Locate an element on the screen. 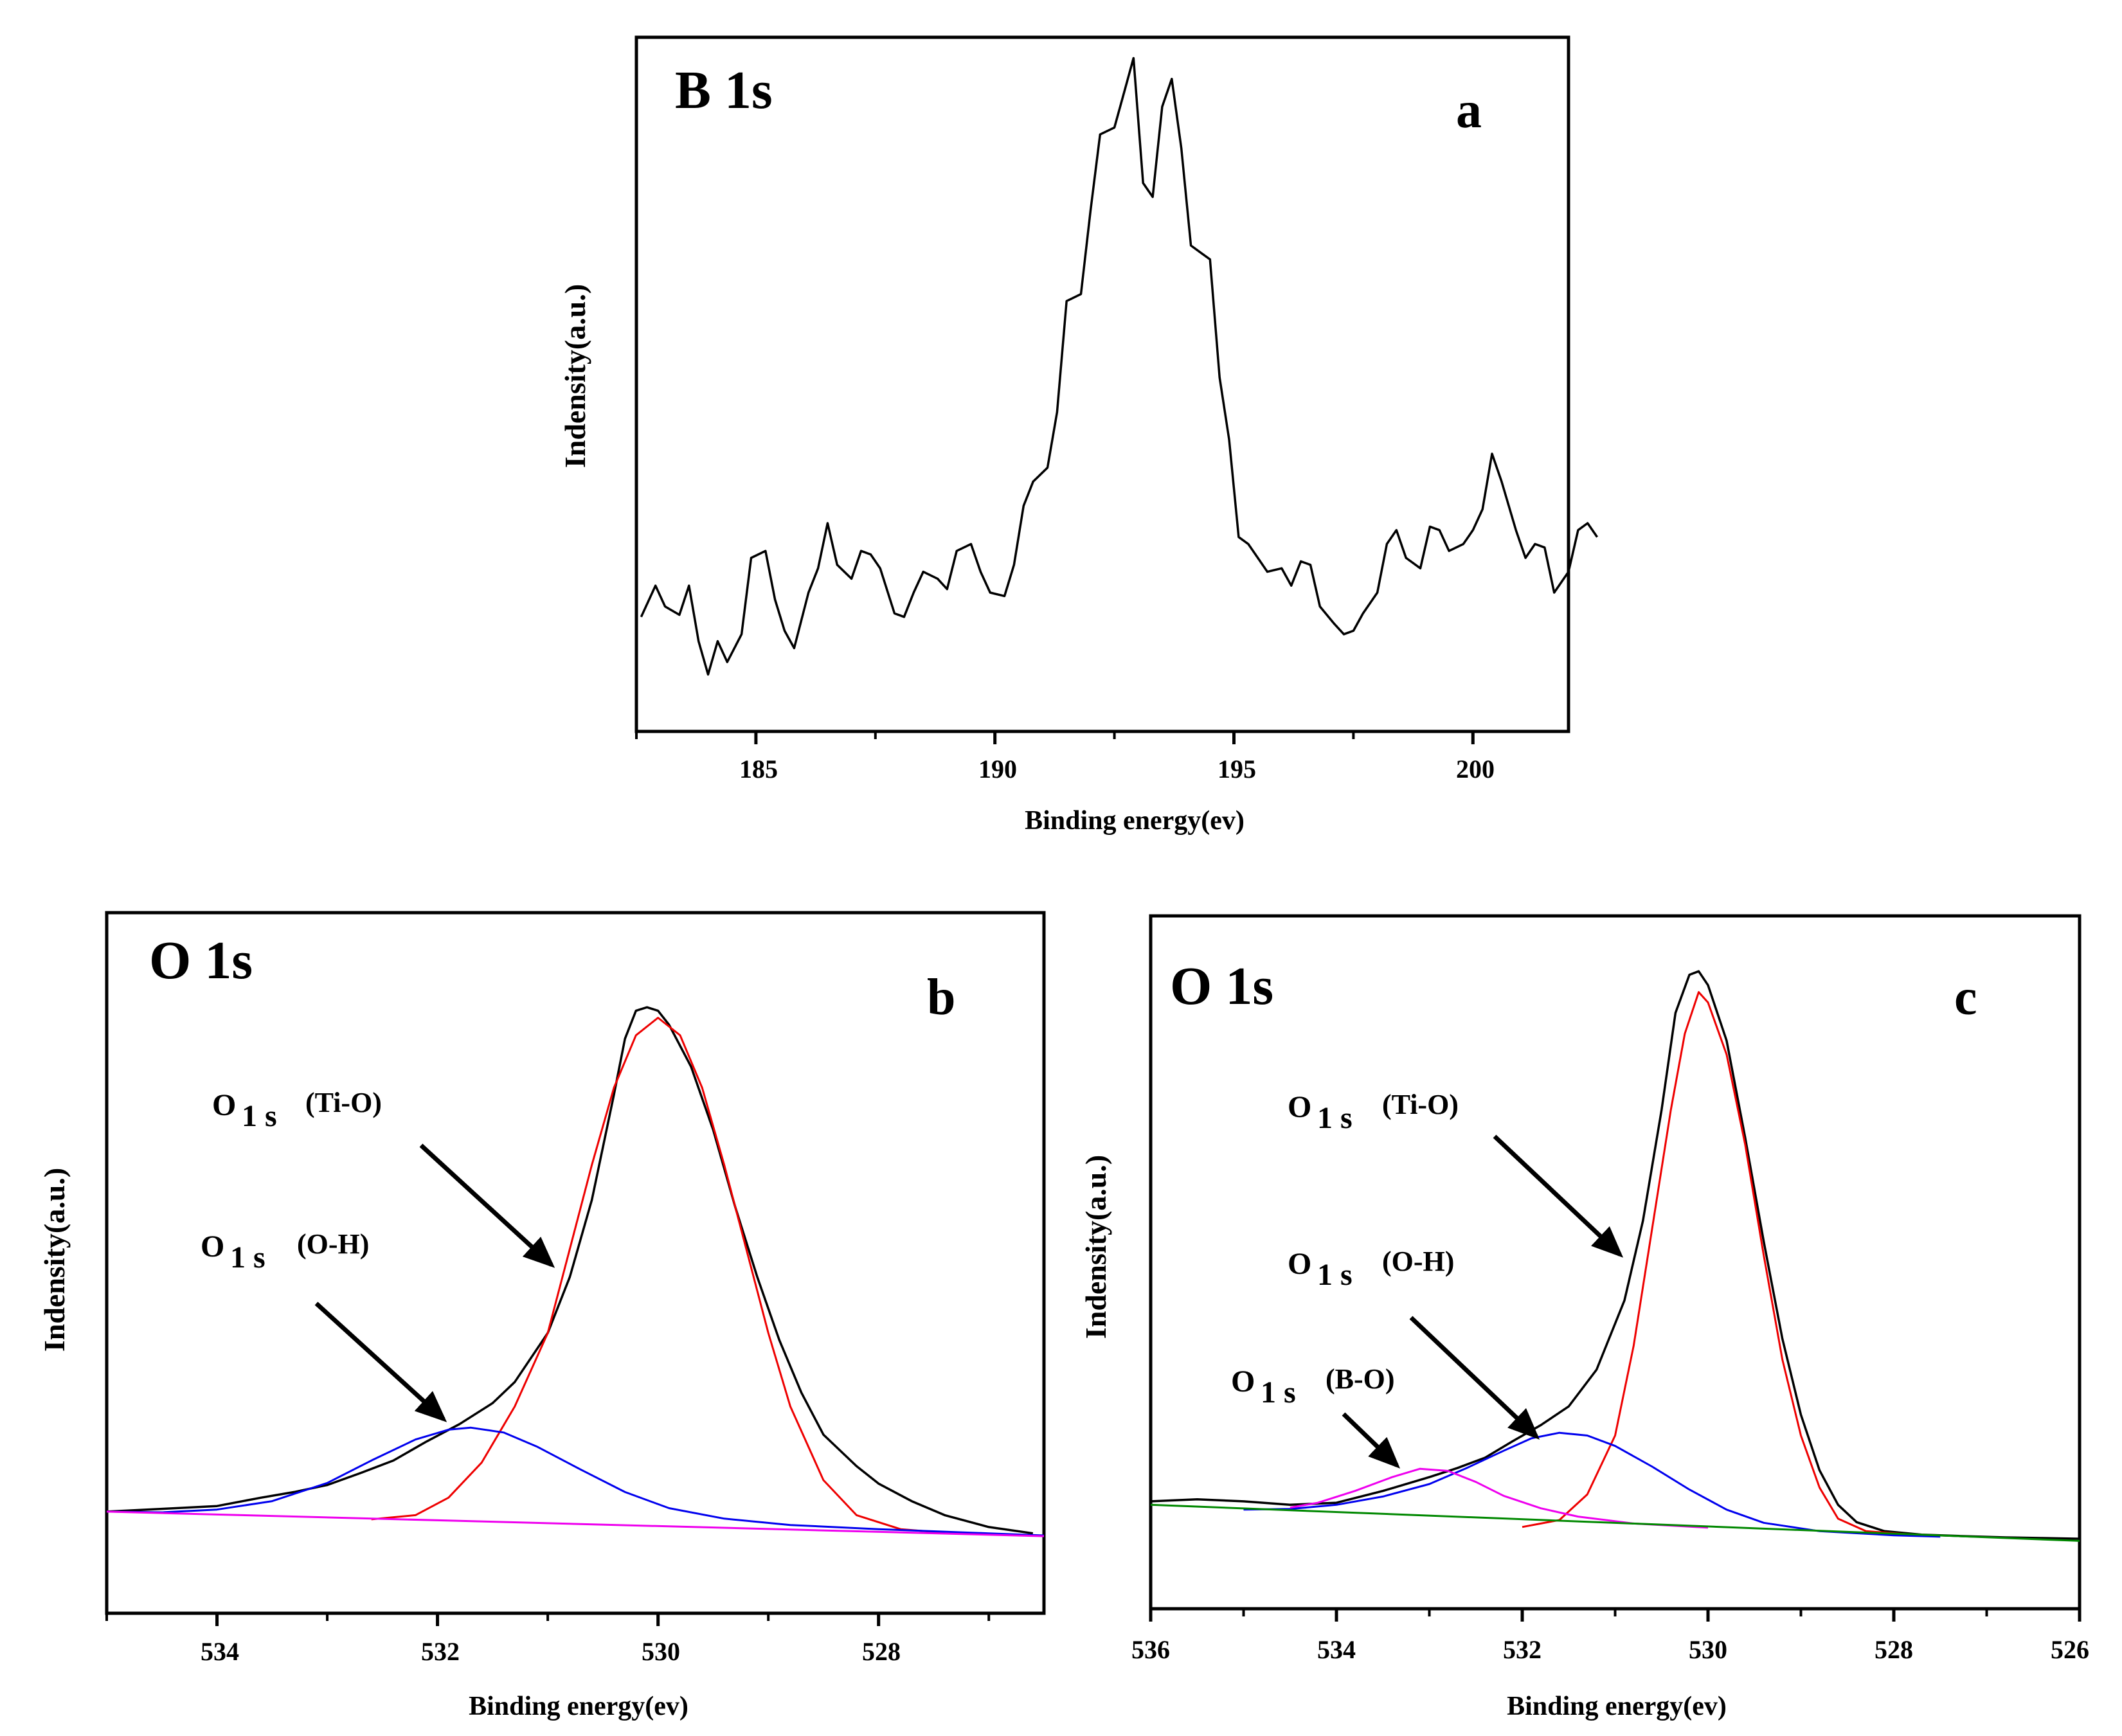 The height and width of the screenshot is (1736, 2122). panel-c-xticks is located at coordinates (1615, 1615).